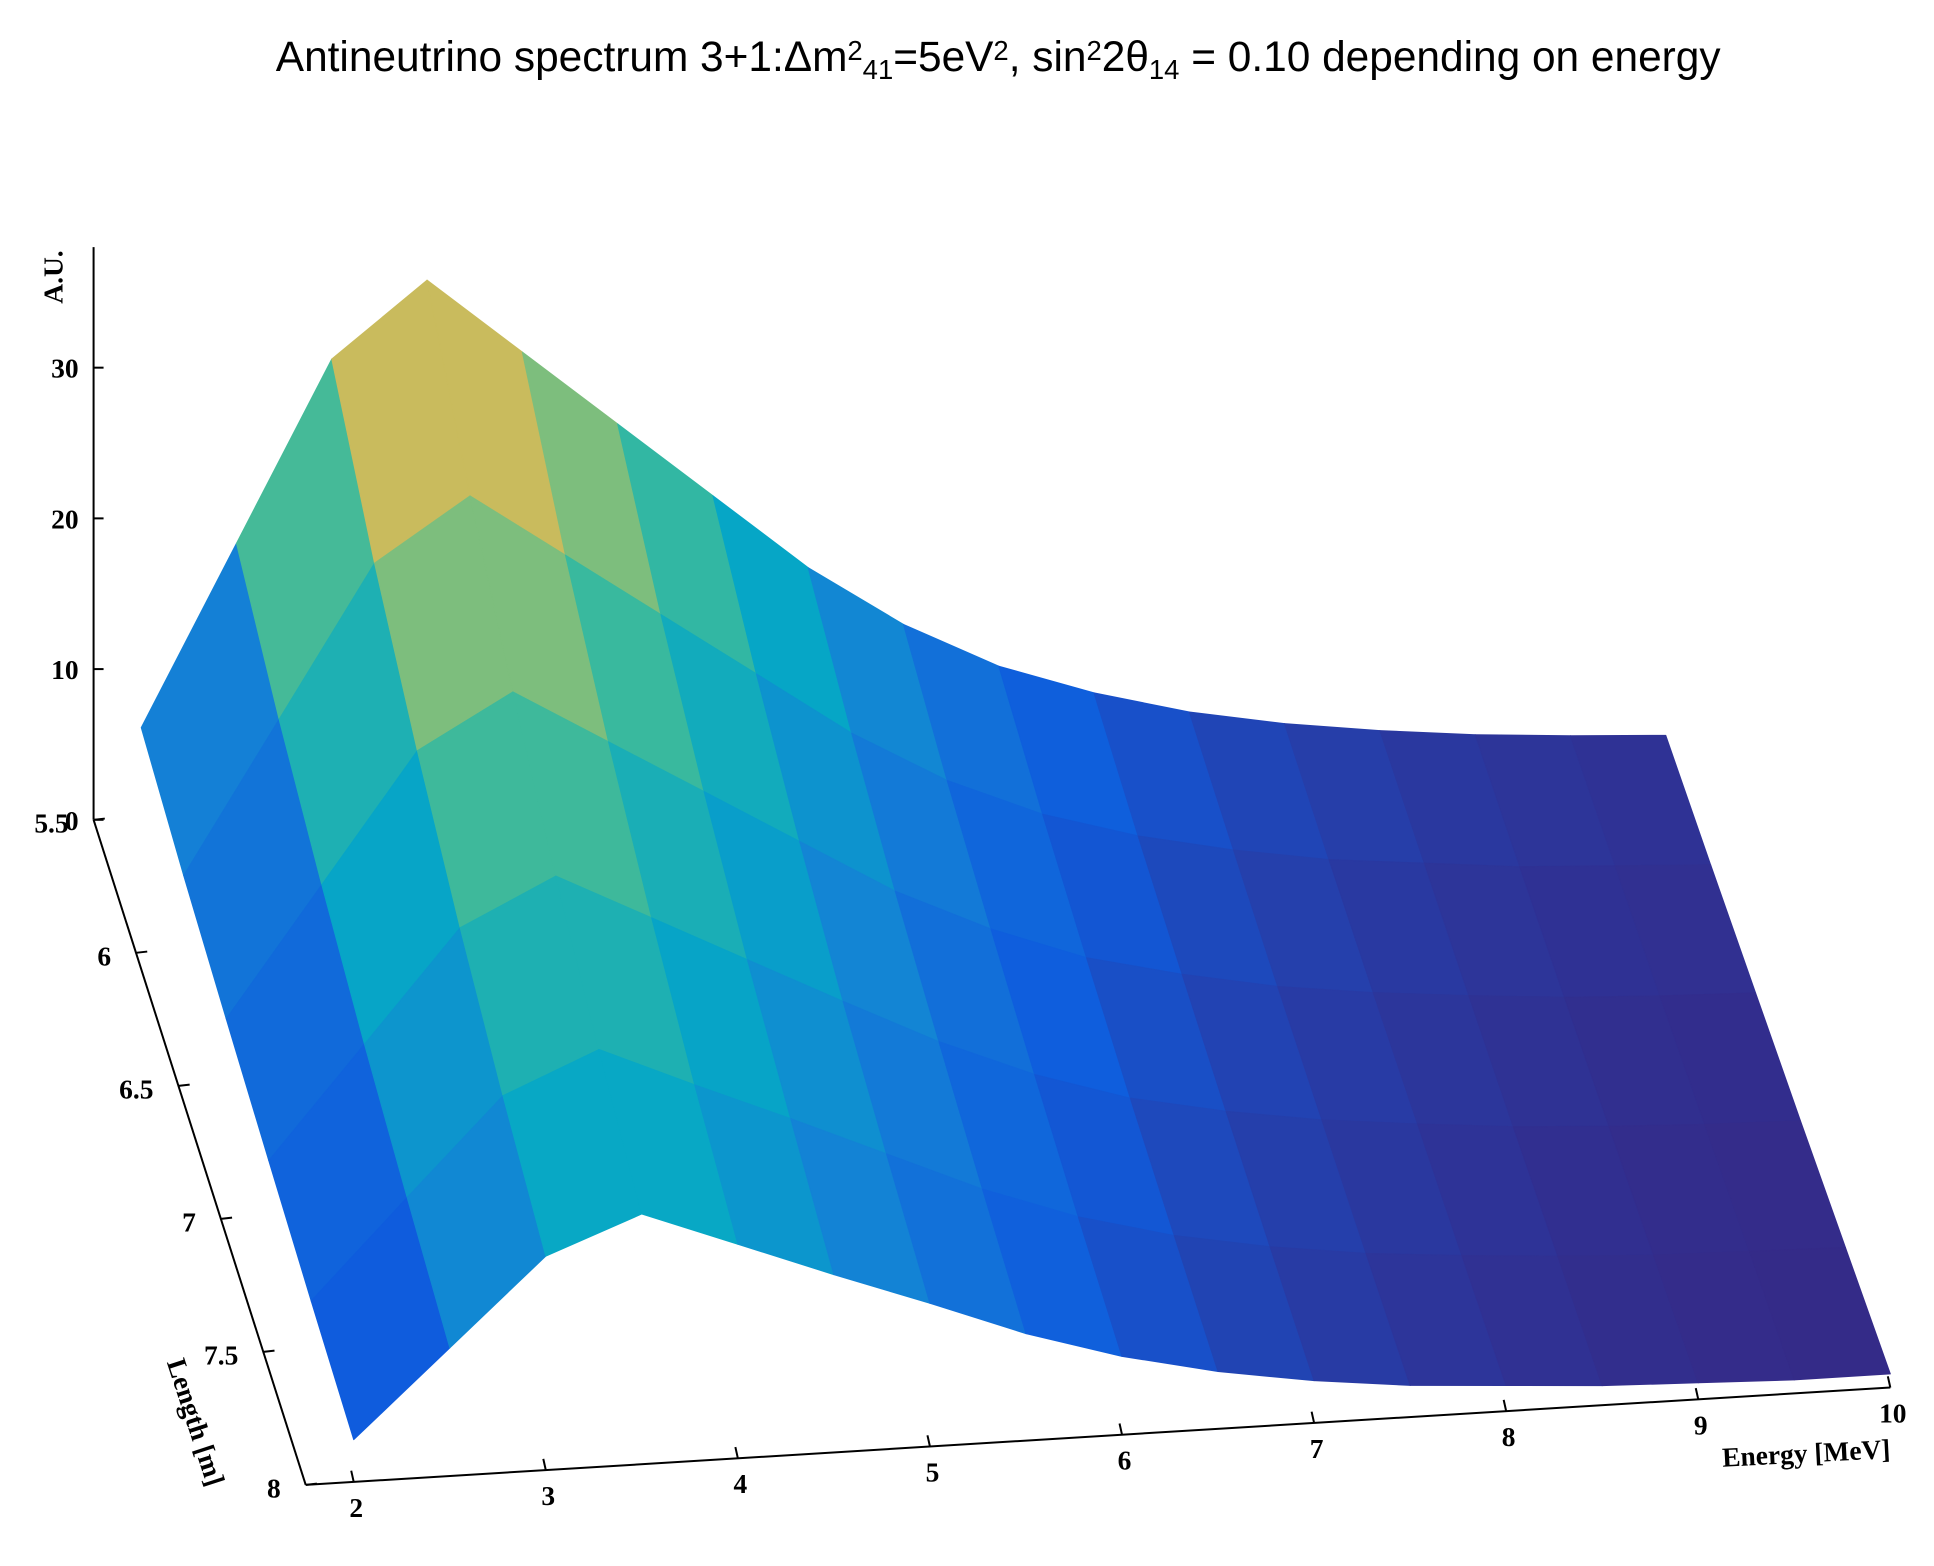  Describe the element at coordinates (64, 670) in the screenshot. I see `z-tick-label: 10` at that location.